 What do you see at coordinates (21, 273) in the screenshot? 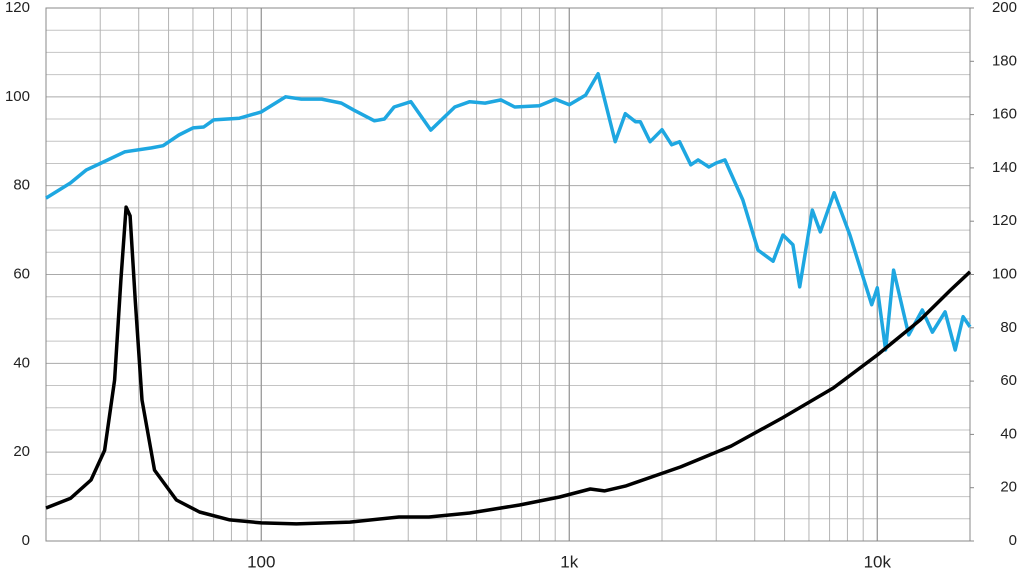
I see `y-tick-label: 60` at bounding box center [21, 273].